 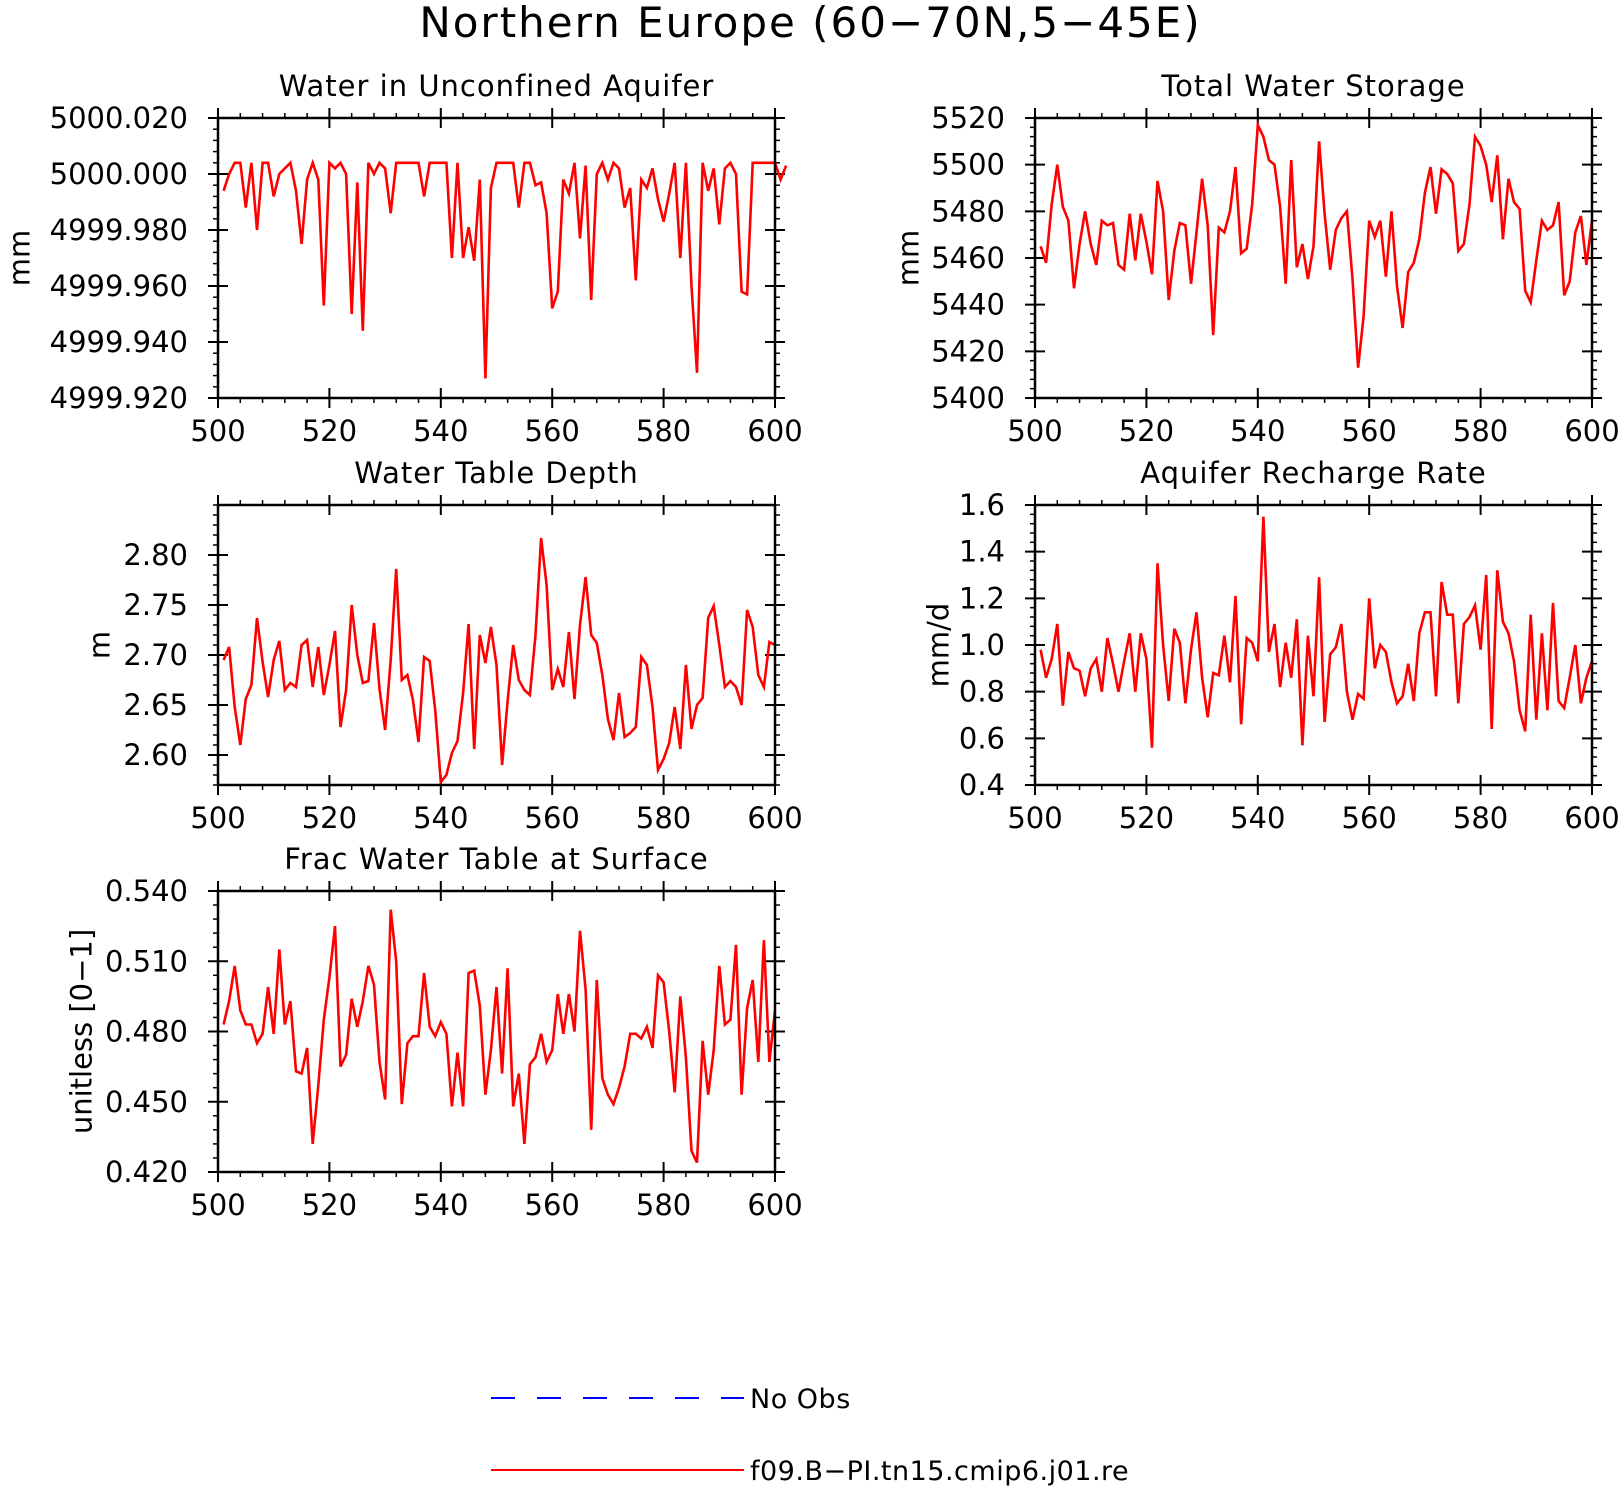 What do you see at coordinates (800, 1399) in the screenshot?
I see `legend-label: No Obs` at bounding box center [800, 1399].